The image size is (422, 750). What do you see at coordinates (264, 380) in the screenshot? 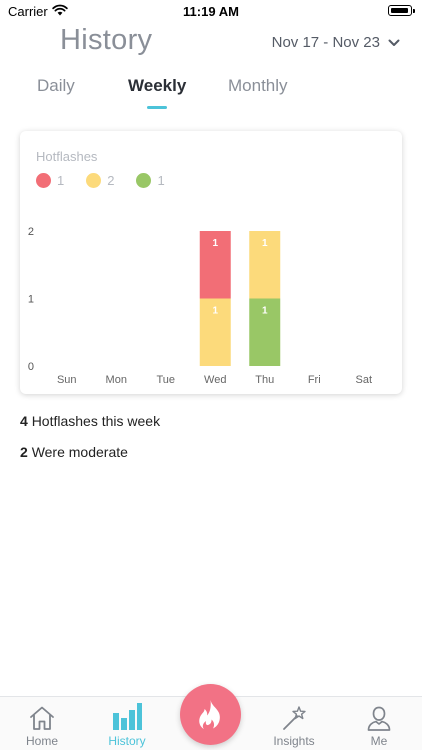
I see `x-tick-label: Thu` at bounding box center [264, 380].